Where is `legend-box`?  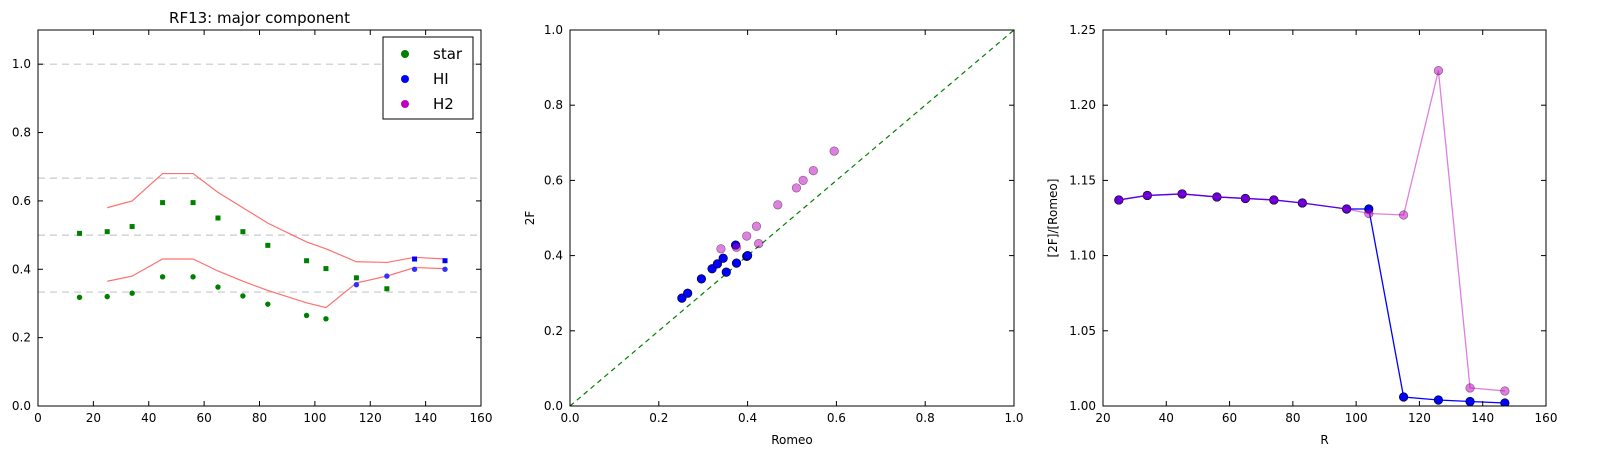 legend-box is located at coordinates (428, 78).